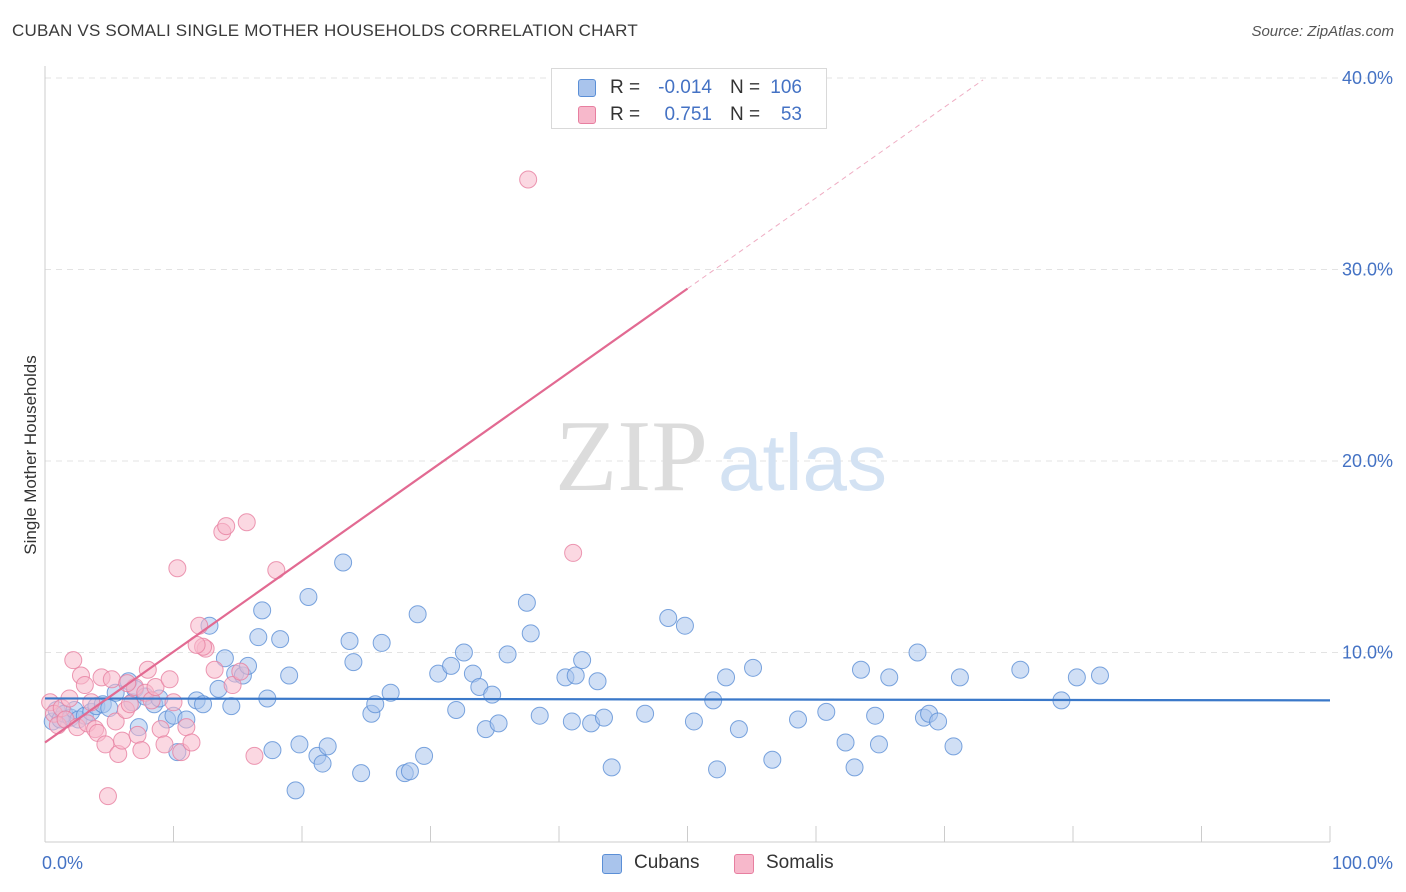  What do you see at coordinates (30, 454) in the screenshot?
I see `y-axis-label: Single Mother Households` at bounding box center [30, 454].